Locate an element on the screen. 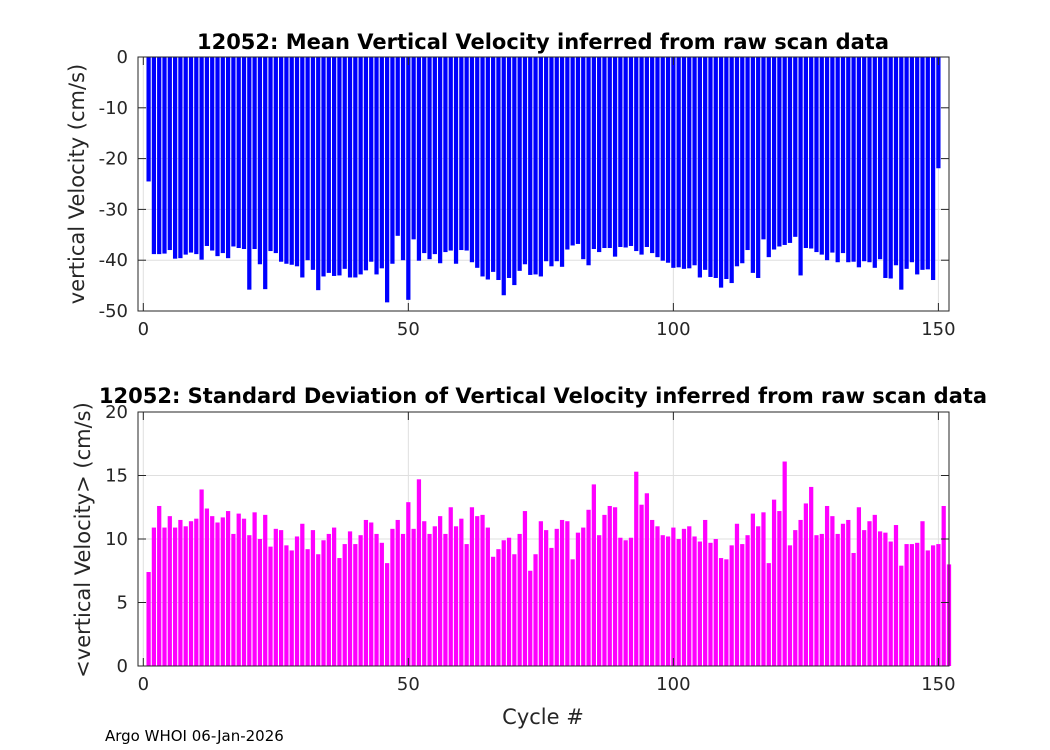  std-velocity-xtick-label: 100 is located at coordinates (673, 684).